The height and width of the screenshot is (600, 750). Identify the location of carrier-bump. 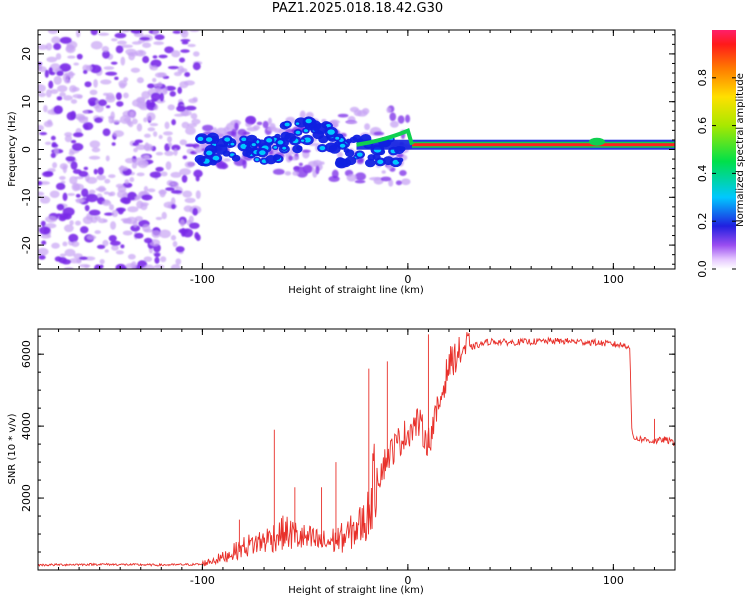
(596, 141).